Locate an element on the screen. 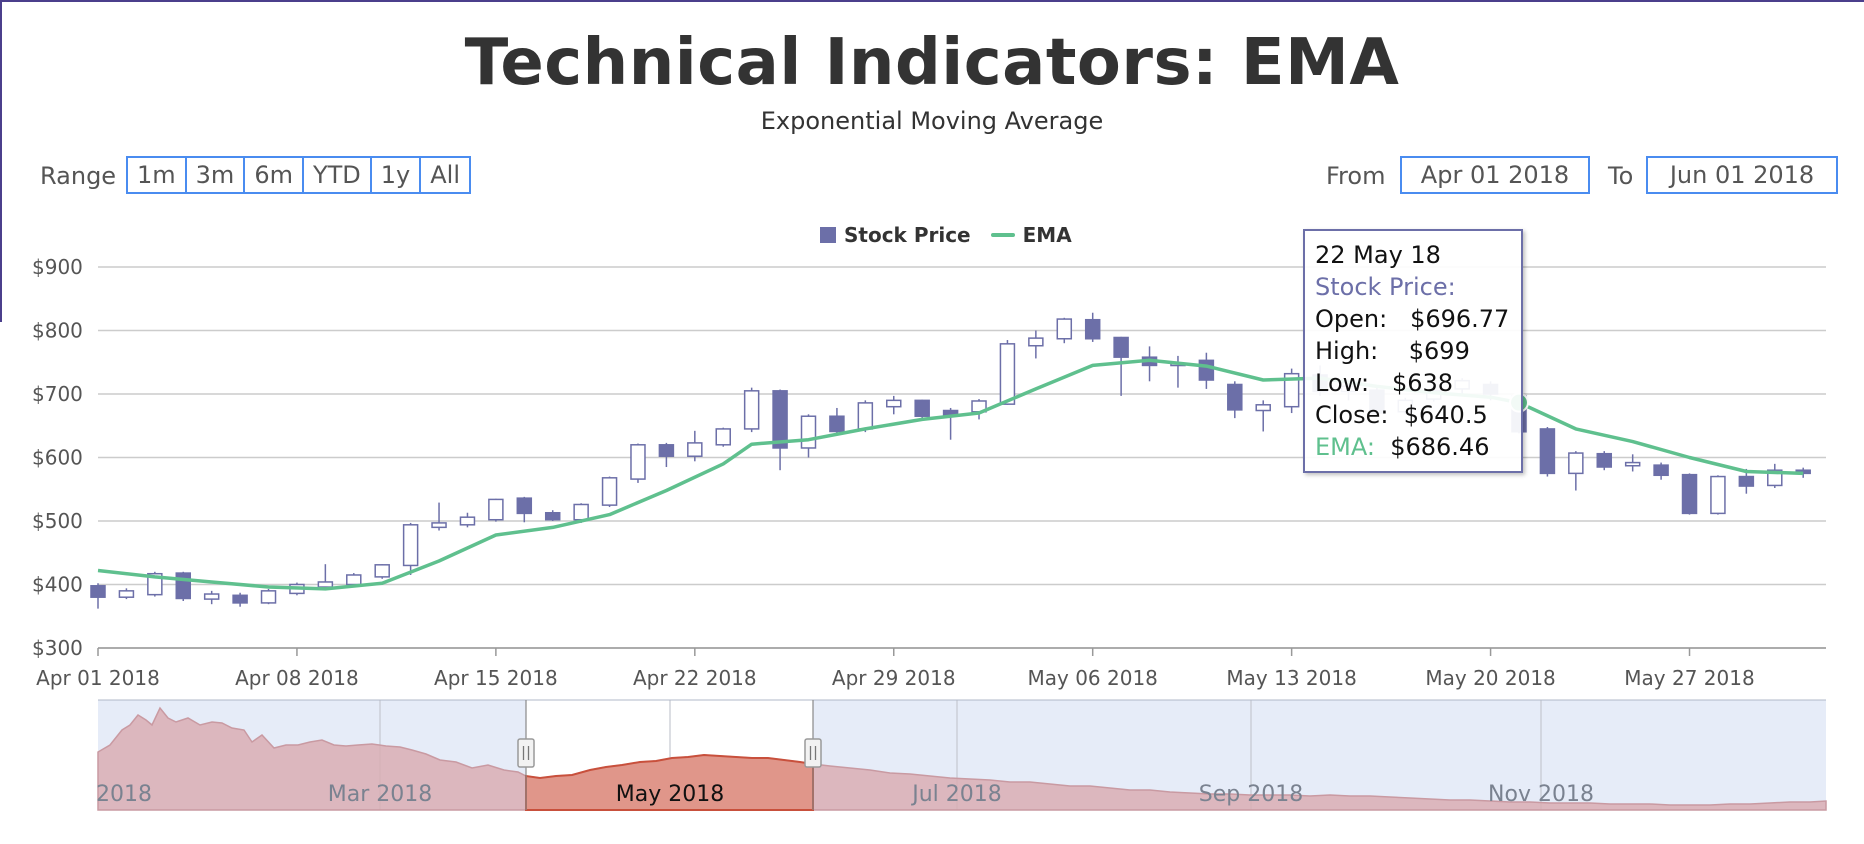 This screenshot has height=844, width=1864. navigator-label: Nov 2018 is located at coordinates (1541, 794).